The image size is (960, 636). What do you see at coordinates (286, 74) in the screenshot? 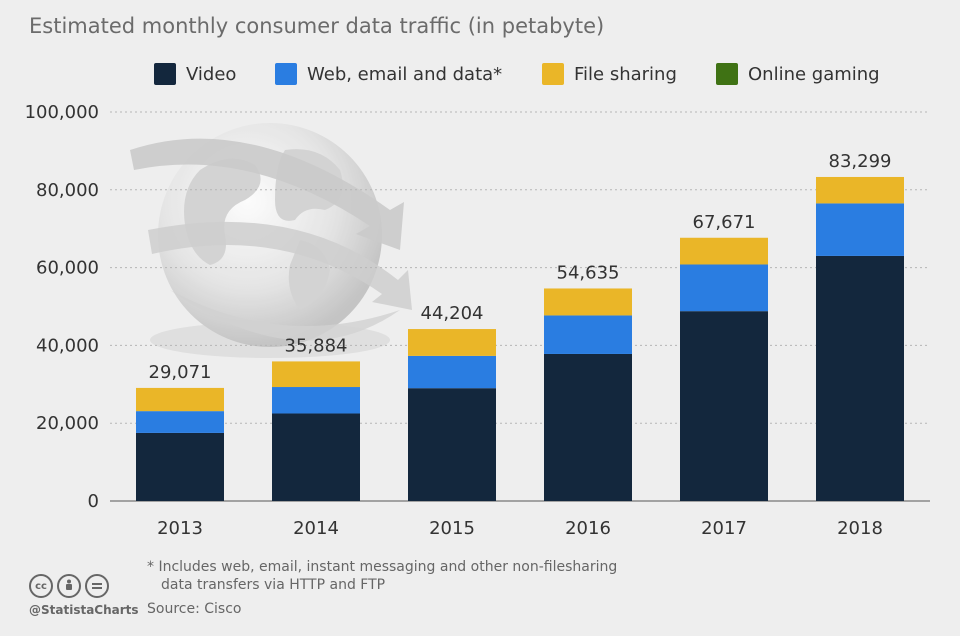
I see `legend-swatch-web-email-data` at bounding box center [286, 74].